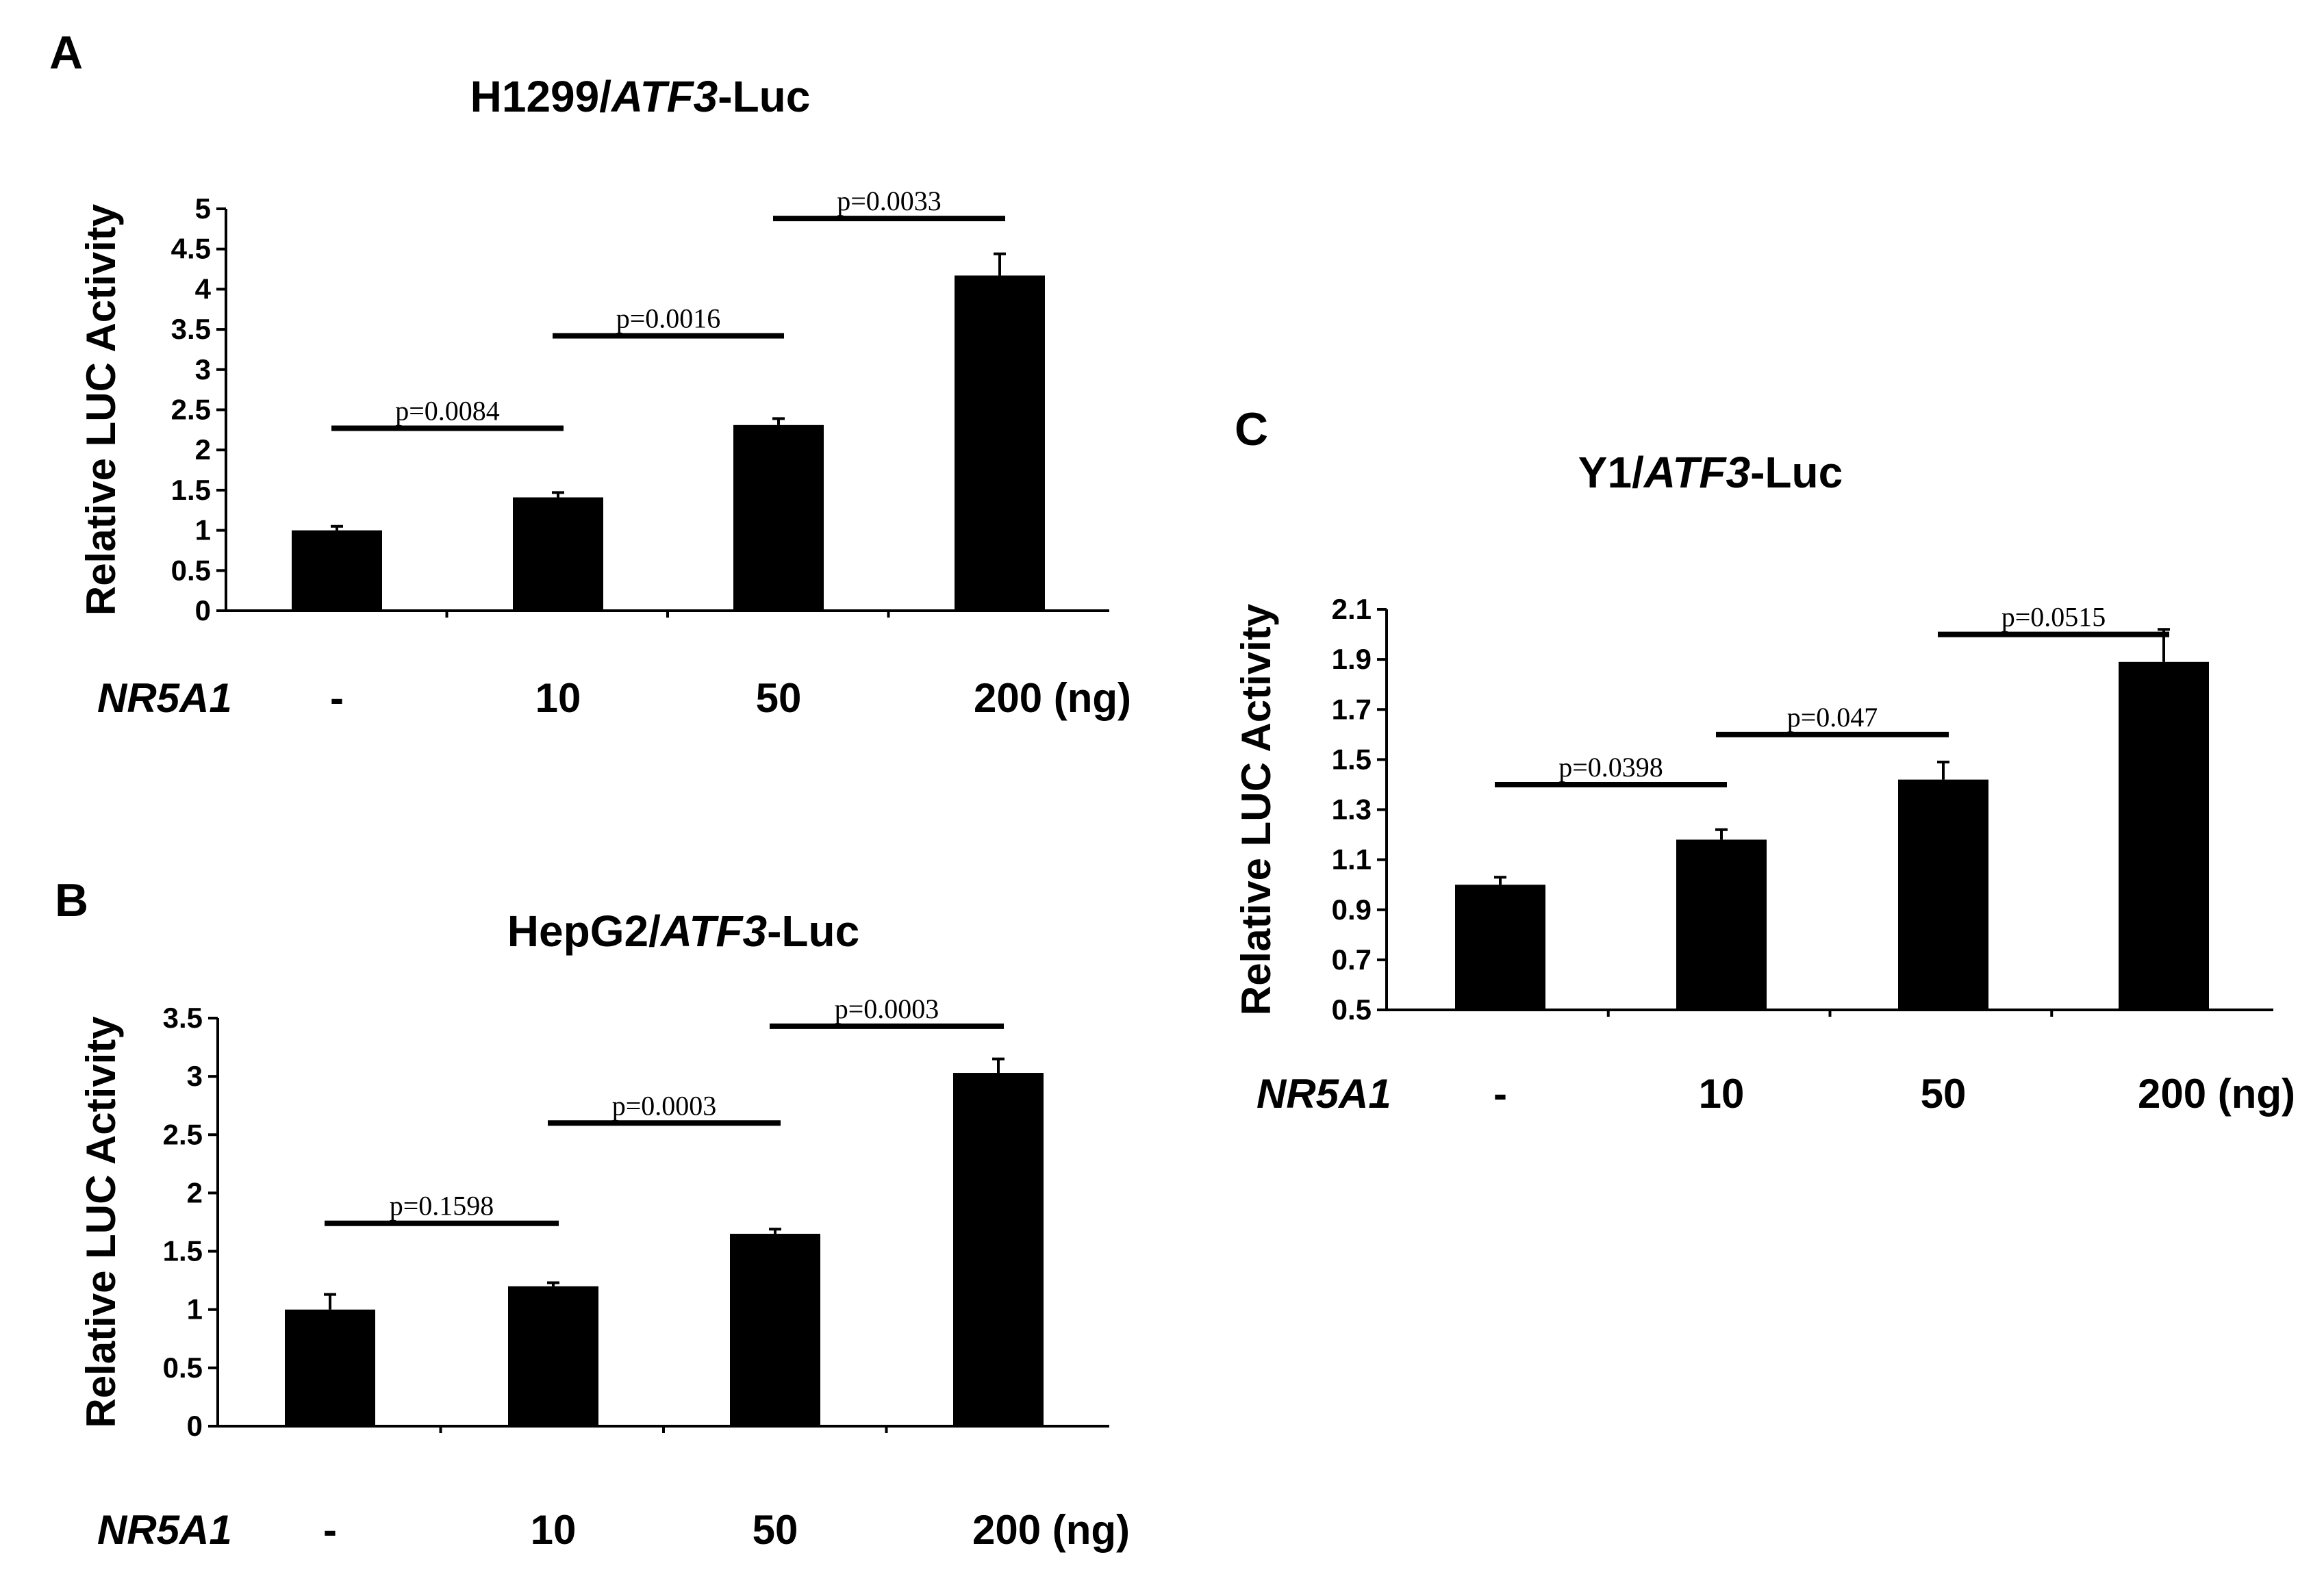 The width and height of the screenshot is (2324, 1585). I want to click on p-value-label: p=0.0398, so click(1610, 768).